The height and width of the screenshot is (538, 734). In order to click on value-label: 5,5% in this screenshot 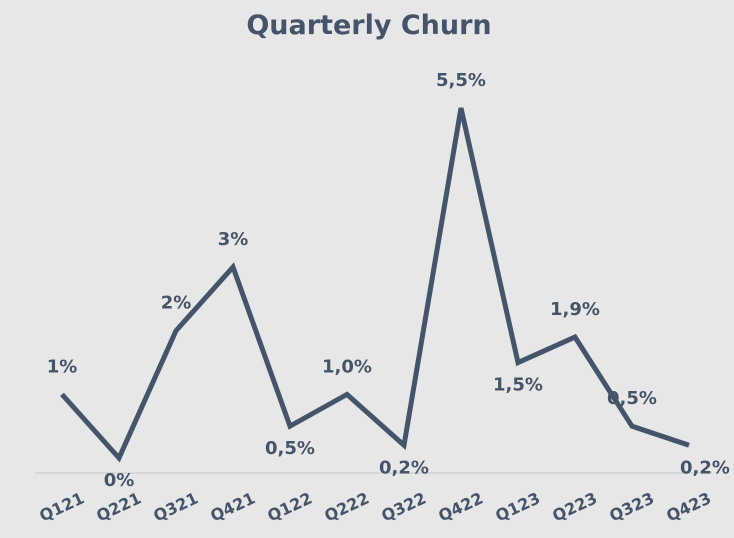, I will do `click(461, 80)`.